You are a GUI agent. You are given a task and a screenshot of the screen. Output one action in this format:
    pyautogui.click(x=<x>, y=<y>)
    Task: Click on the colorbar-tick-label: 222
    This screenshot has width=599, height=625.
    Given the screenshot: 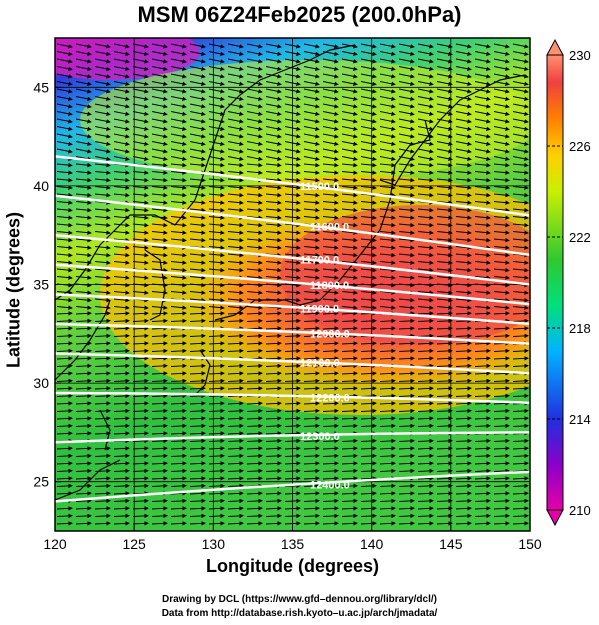 What is the action you would take?
    pyautogui.click(x=580, y=237)
    